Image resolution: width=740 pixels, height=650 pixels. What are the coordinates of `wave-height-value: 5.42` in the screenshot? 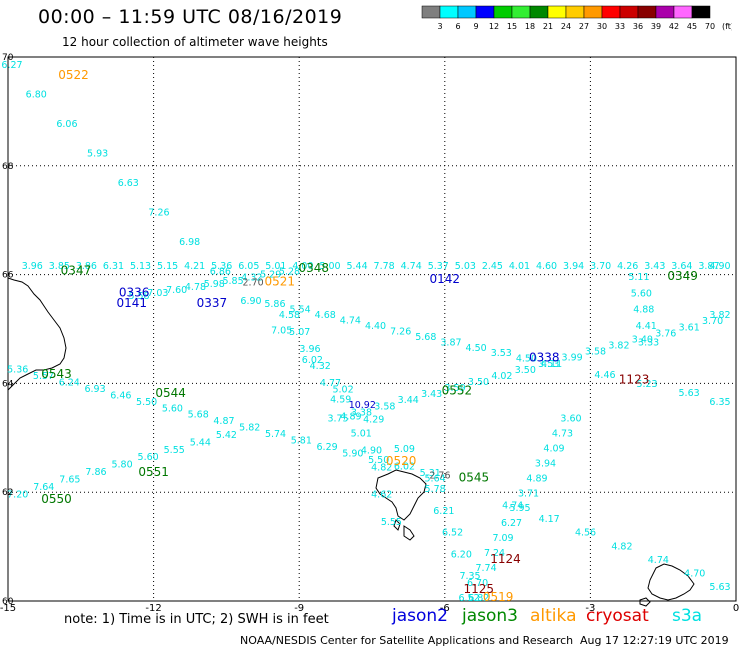 It's located at (226, 435).